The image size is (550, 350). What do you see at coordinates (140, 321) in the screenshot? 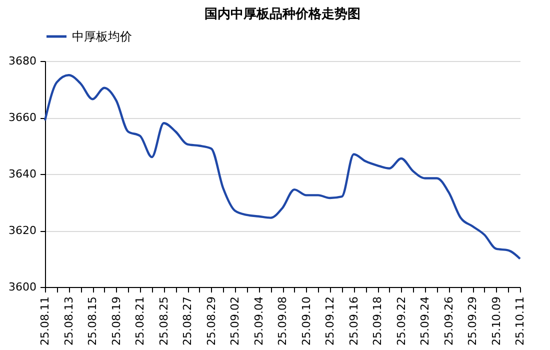
I see `x-tick-label: 25.08.21` at bounding box center [140, 321].